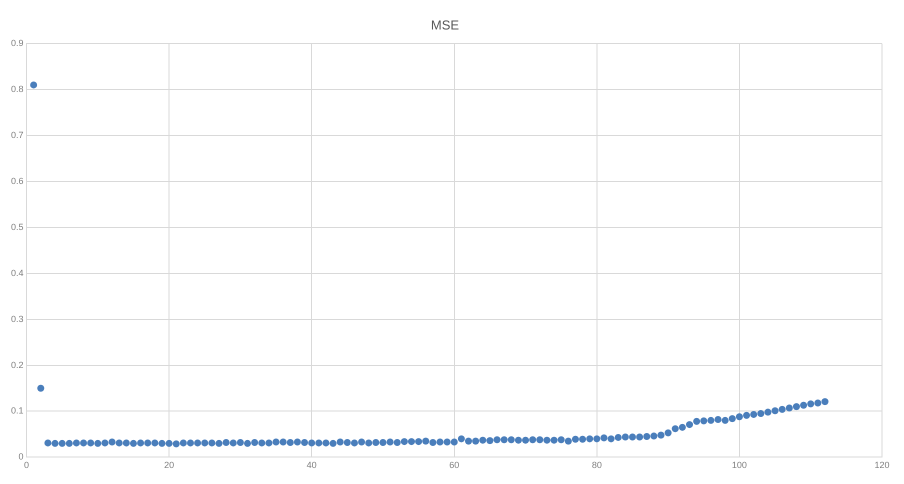 The image size is (904, 484). Describe the element at coordinates (17, 227) in the screenshot. I see `y-tick-label: 0.5` at that location.